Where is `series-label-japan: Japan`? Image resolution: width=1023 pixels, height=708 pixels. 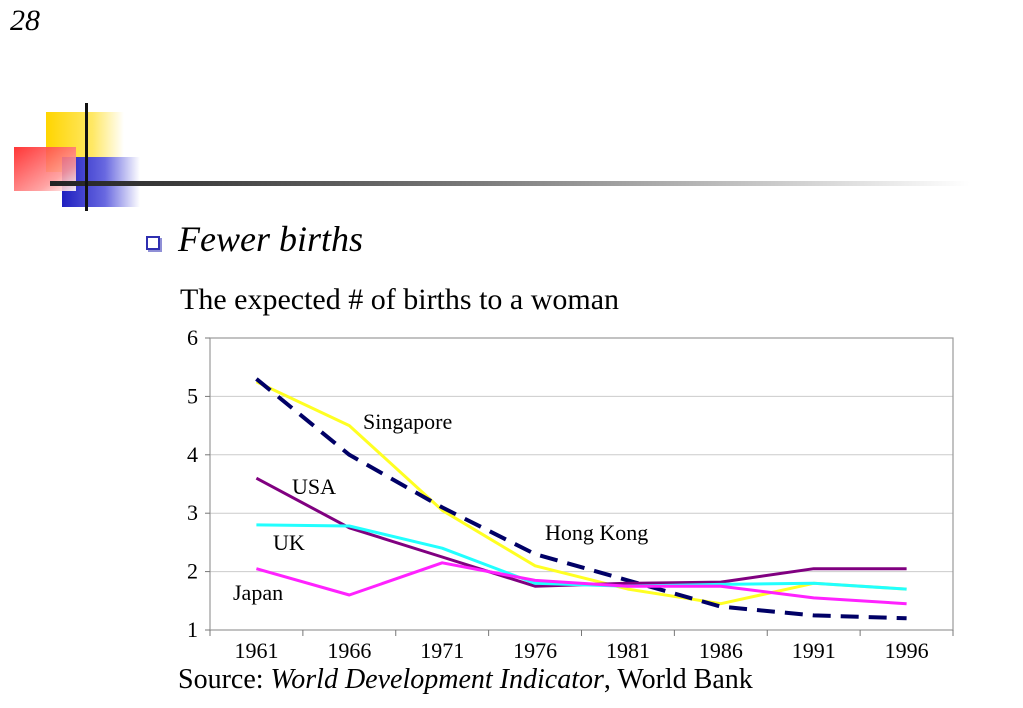
series-label-japan: Japan is located at coordinates (258, 592).